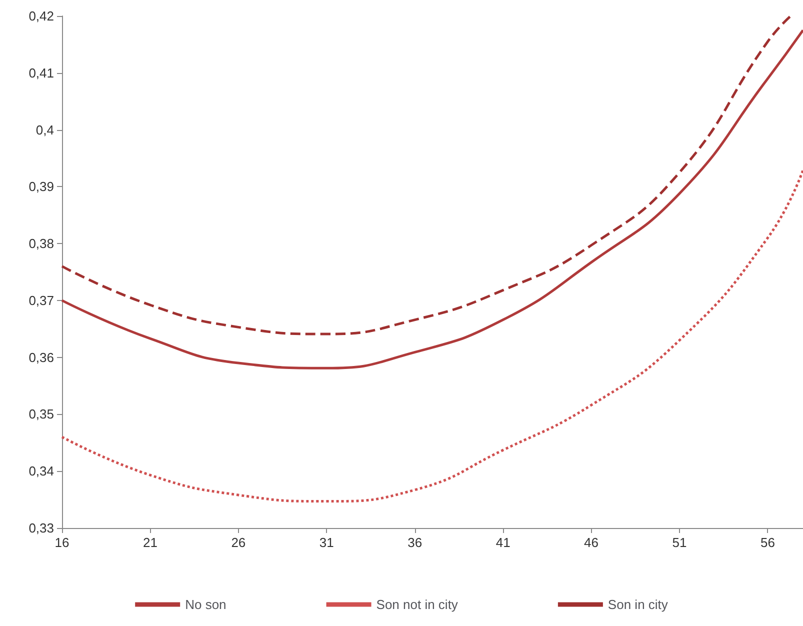 This screenshot has height=626, width=803. Describe the element at coordinates (591, 542) in the screenshot. I see `x-tick-label: 46` at that location.